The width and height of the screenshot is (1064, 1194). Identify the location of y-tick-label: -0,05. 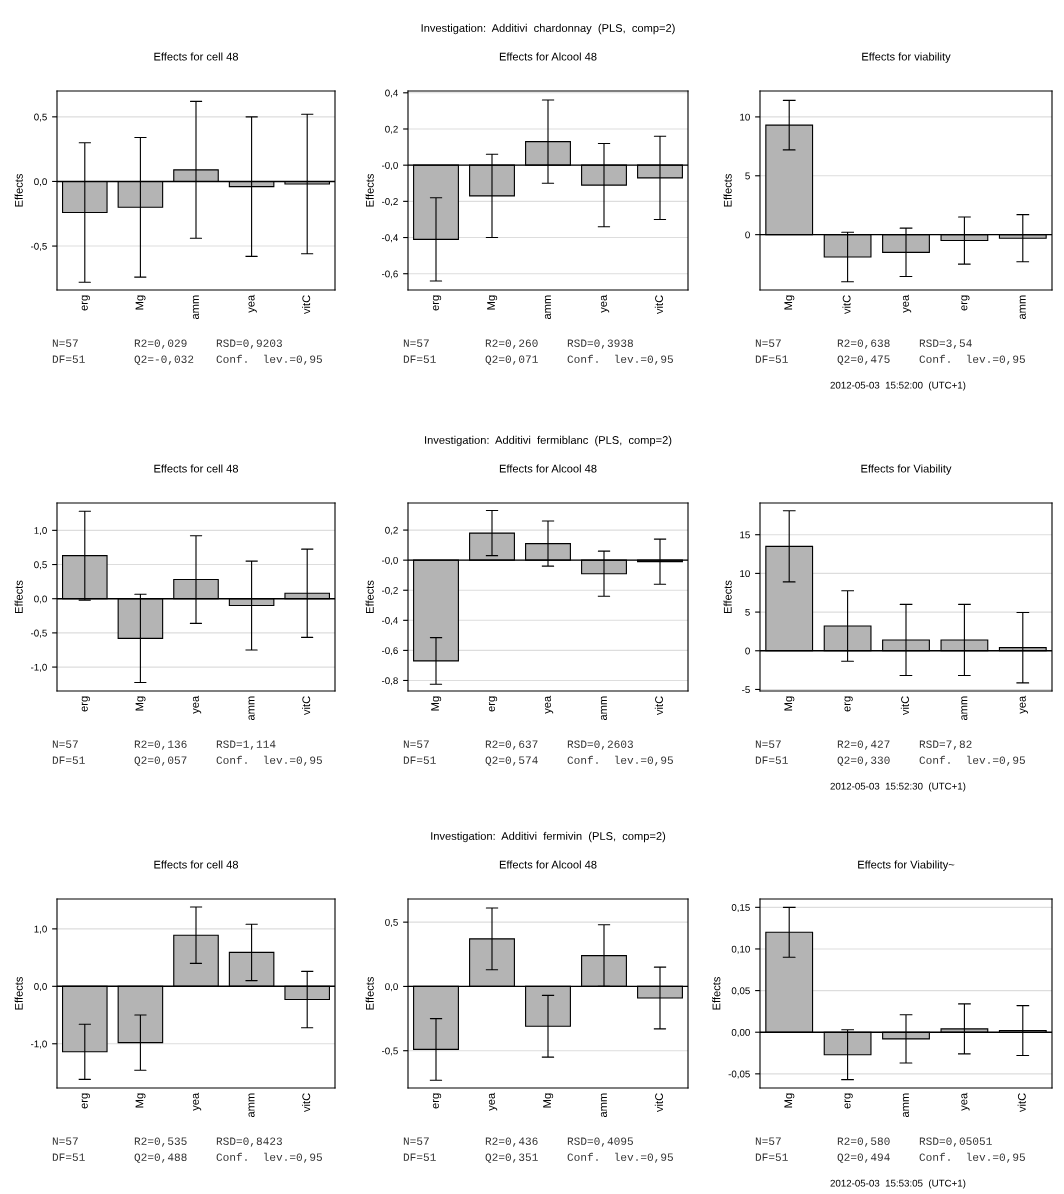
(739, 1074).